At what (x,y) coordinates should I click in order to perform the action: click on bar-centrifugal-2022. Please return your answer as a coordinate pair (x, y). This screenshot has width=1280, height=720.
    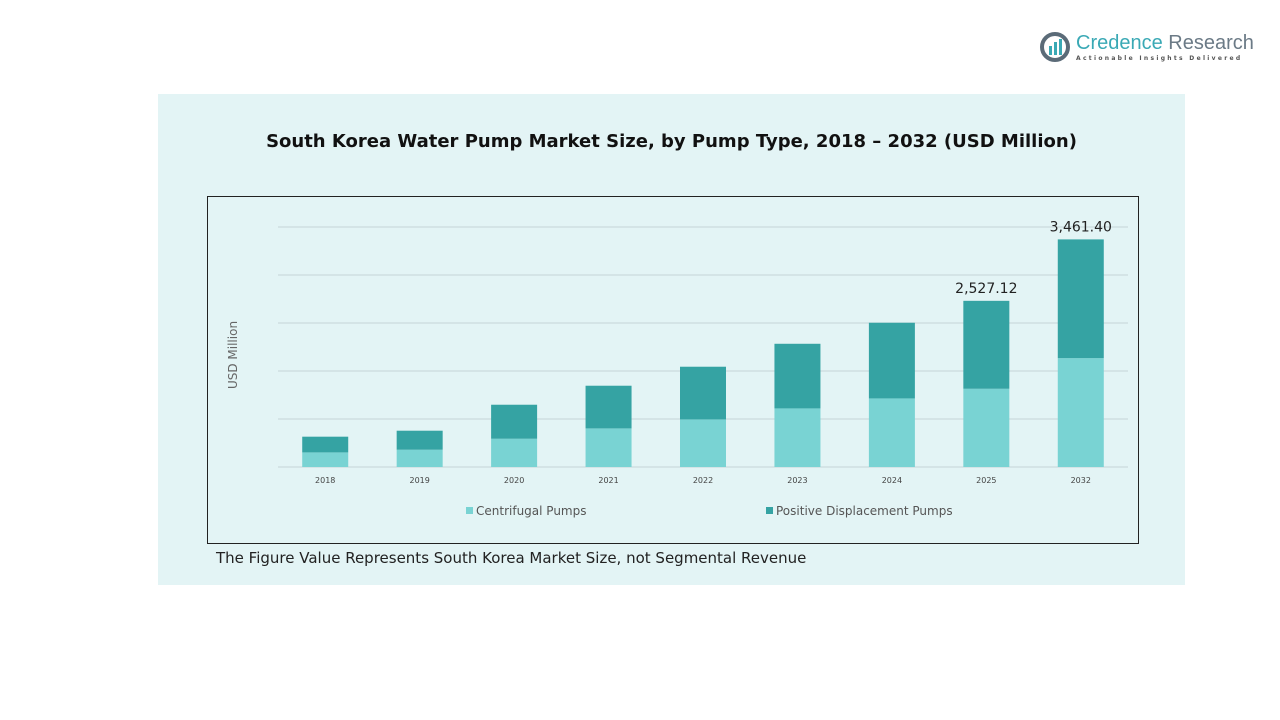
    Looking at the image, I should click on (703, 443).